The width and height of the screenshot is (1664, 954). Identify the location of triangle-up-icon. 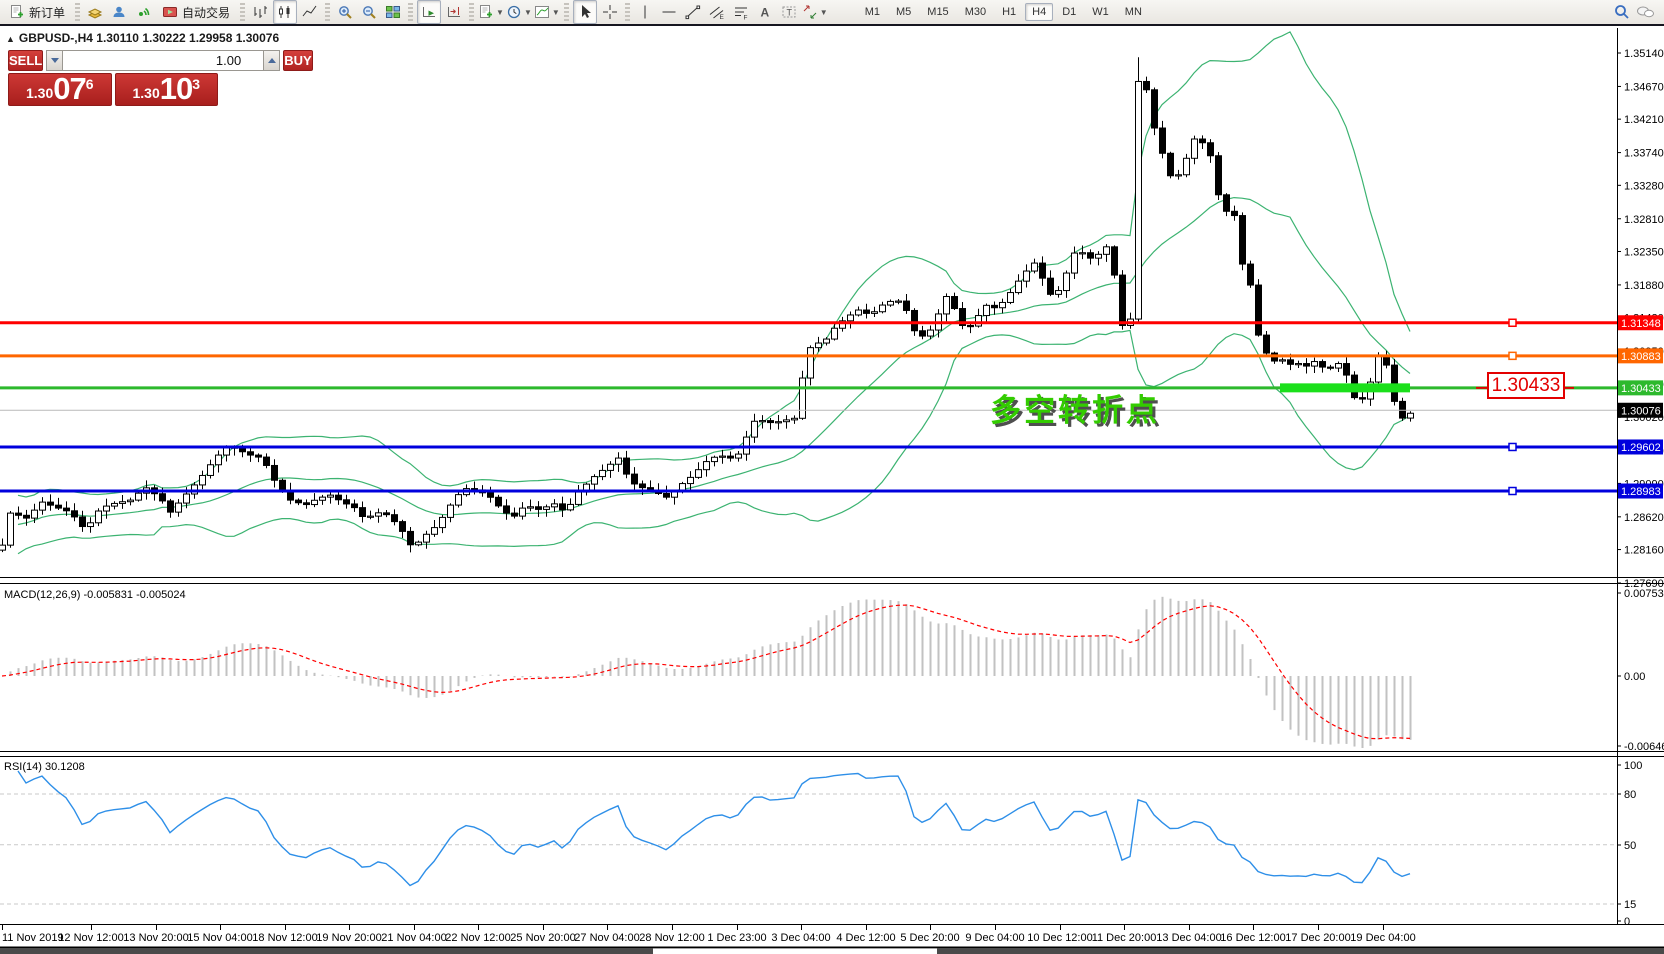
(271, 60).